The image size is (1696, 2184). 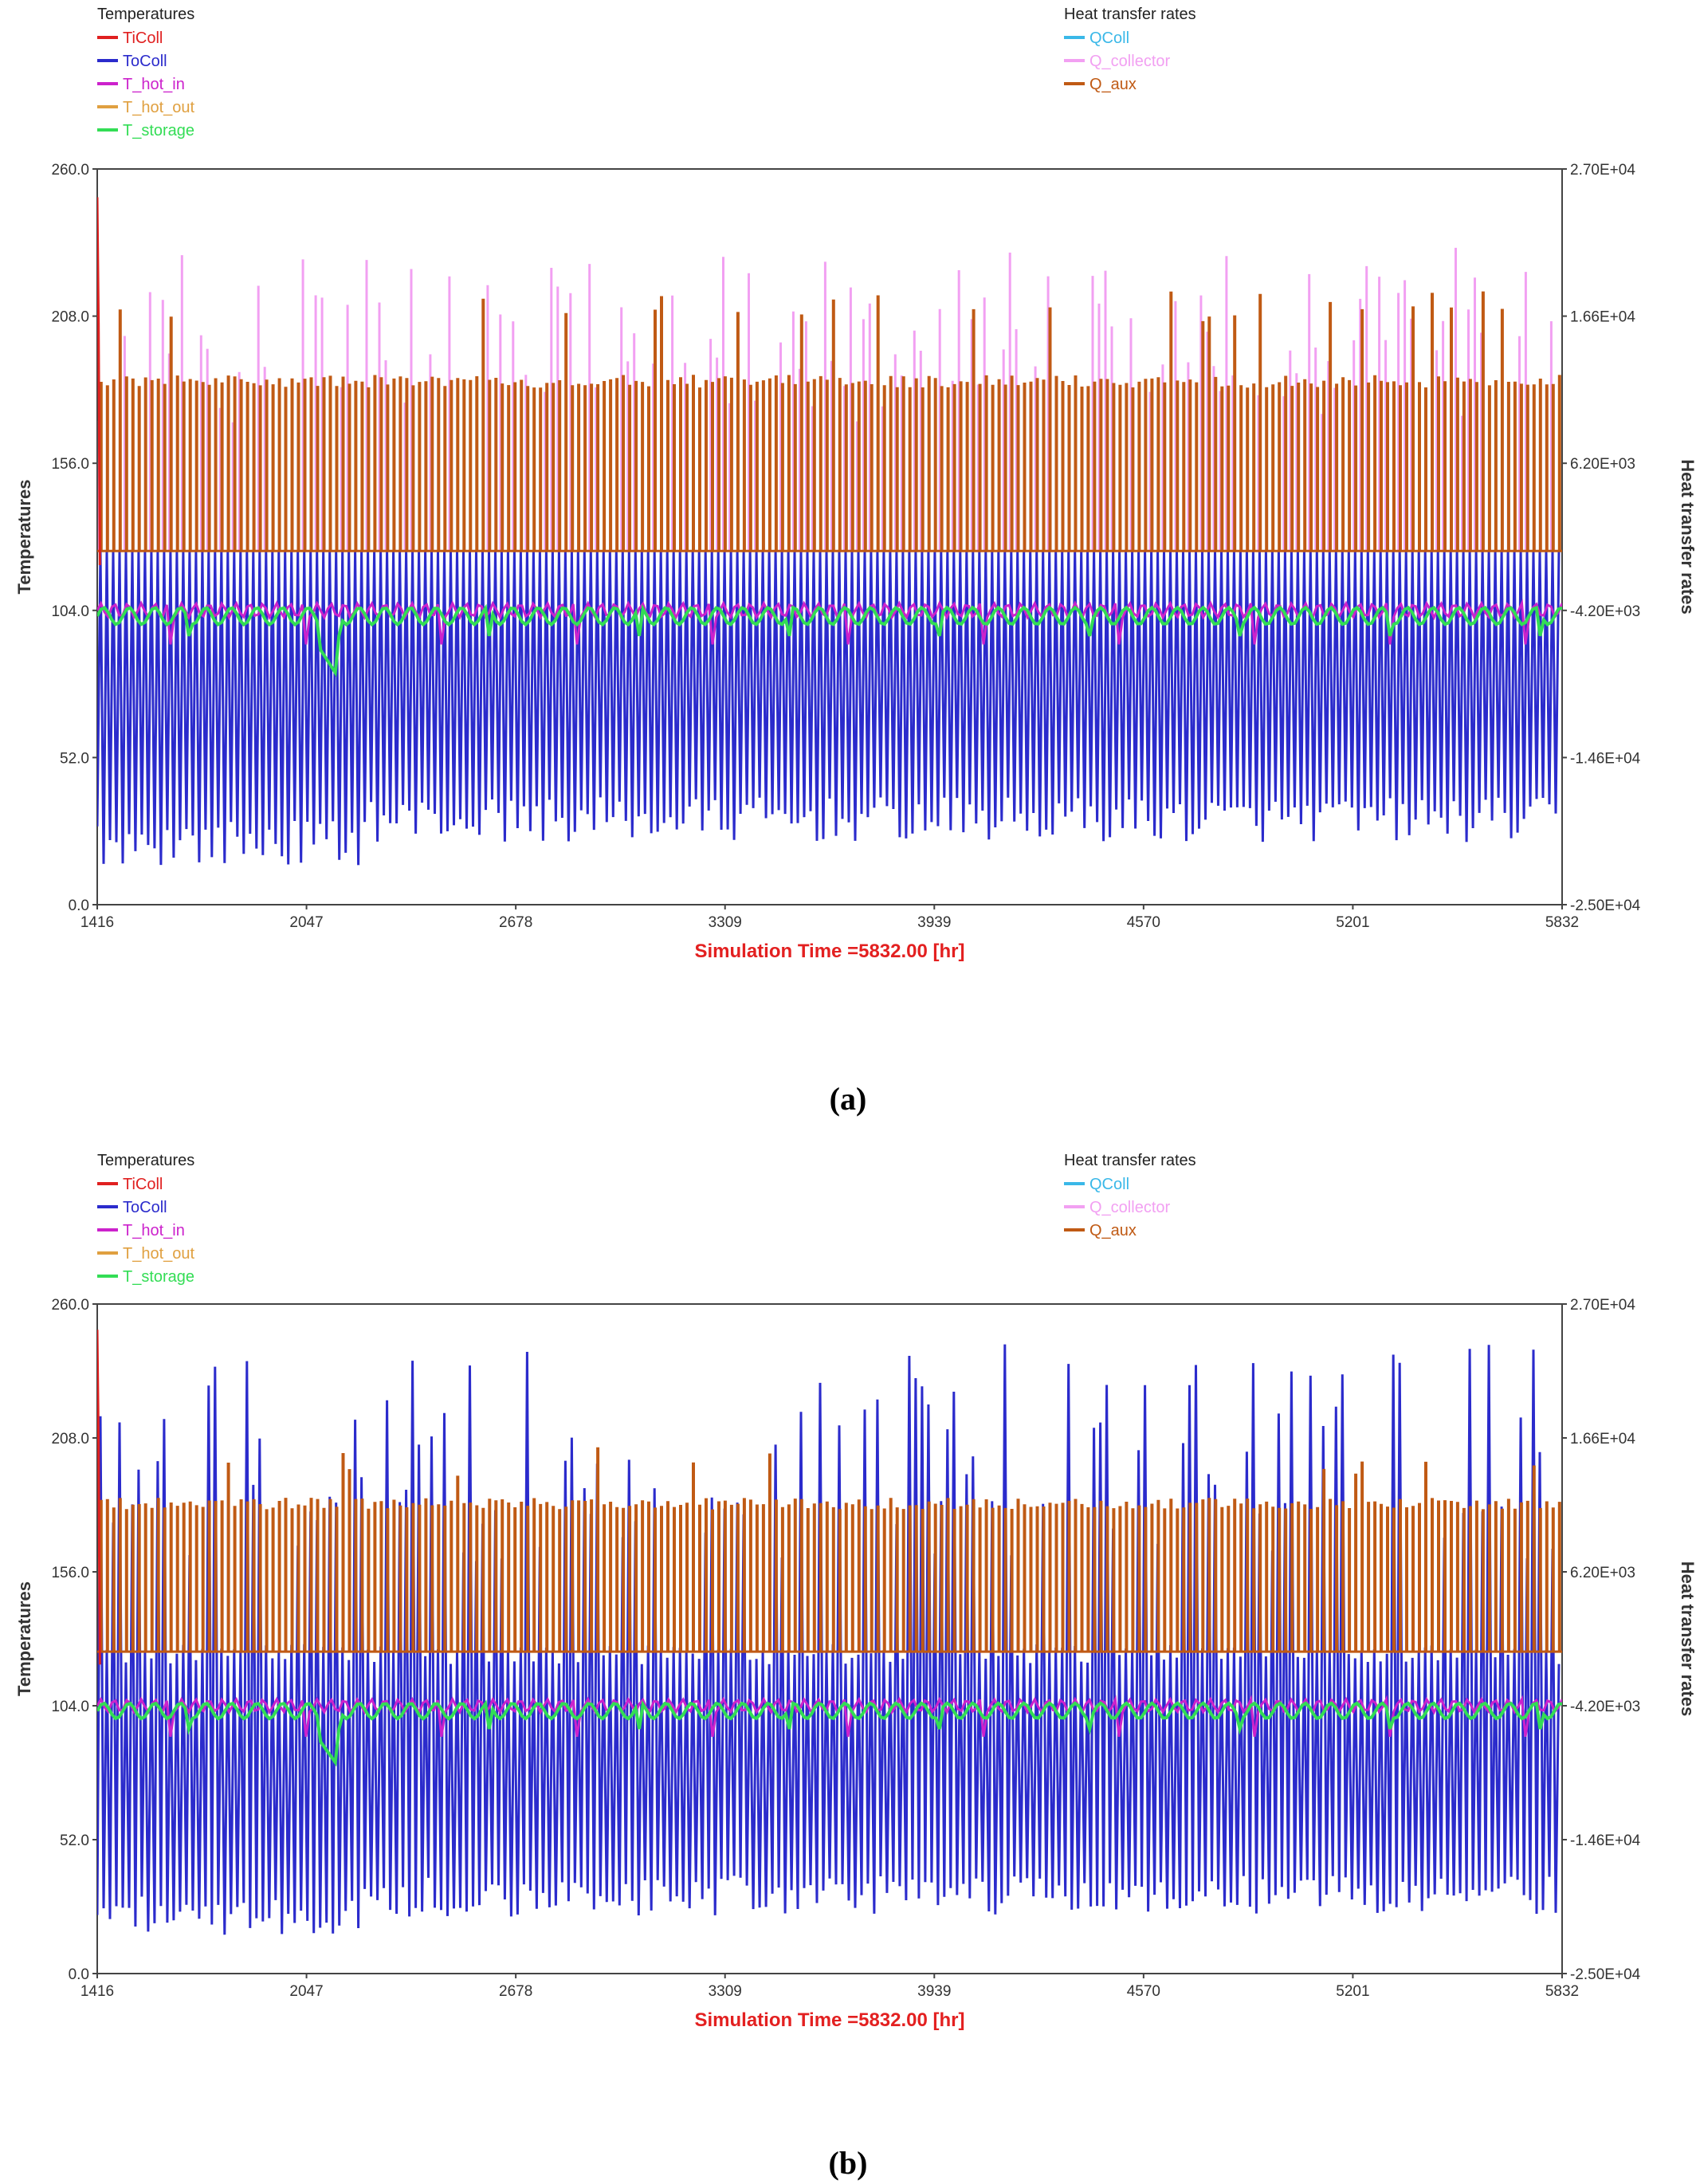 I want to click on tocoll-series, so click(x=829, y=708).